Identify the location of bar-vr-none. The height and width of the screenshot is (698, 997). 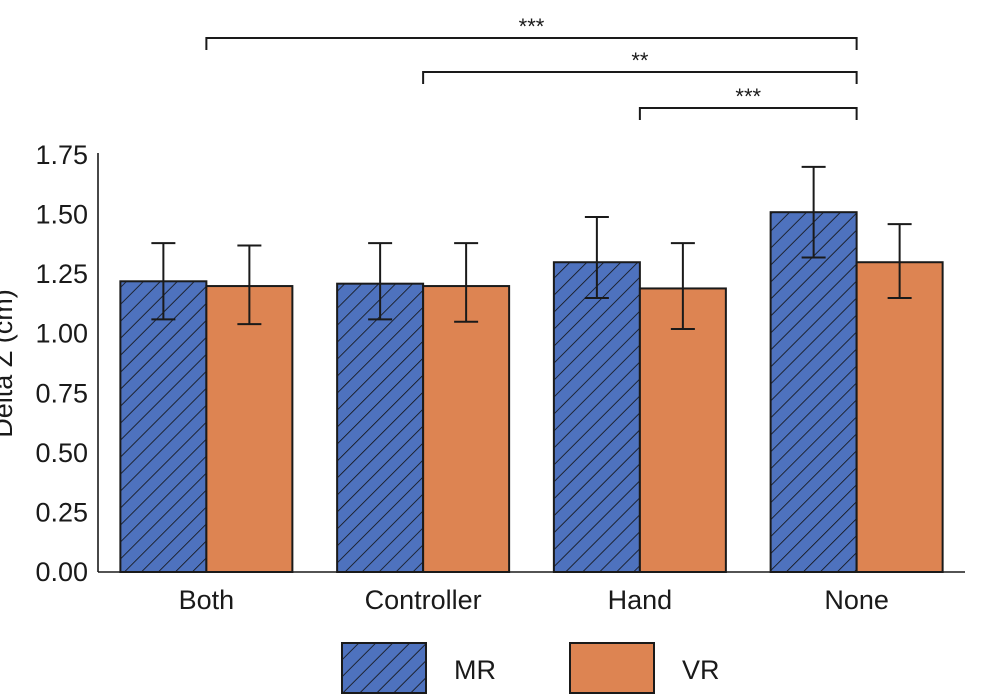
(899, 417).